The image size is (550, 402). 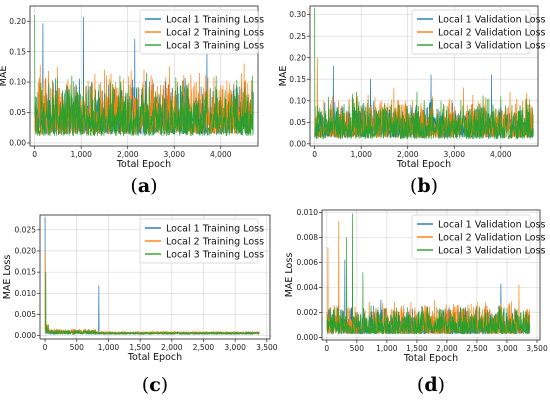 I want to click on panel-caption-letter: c, so click(x=155, y=385).